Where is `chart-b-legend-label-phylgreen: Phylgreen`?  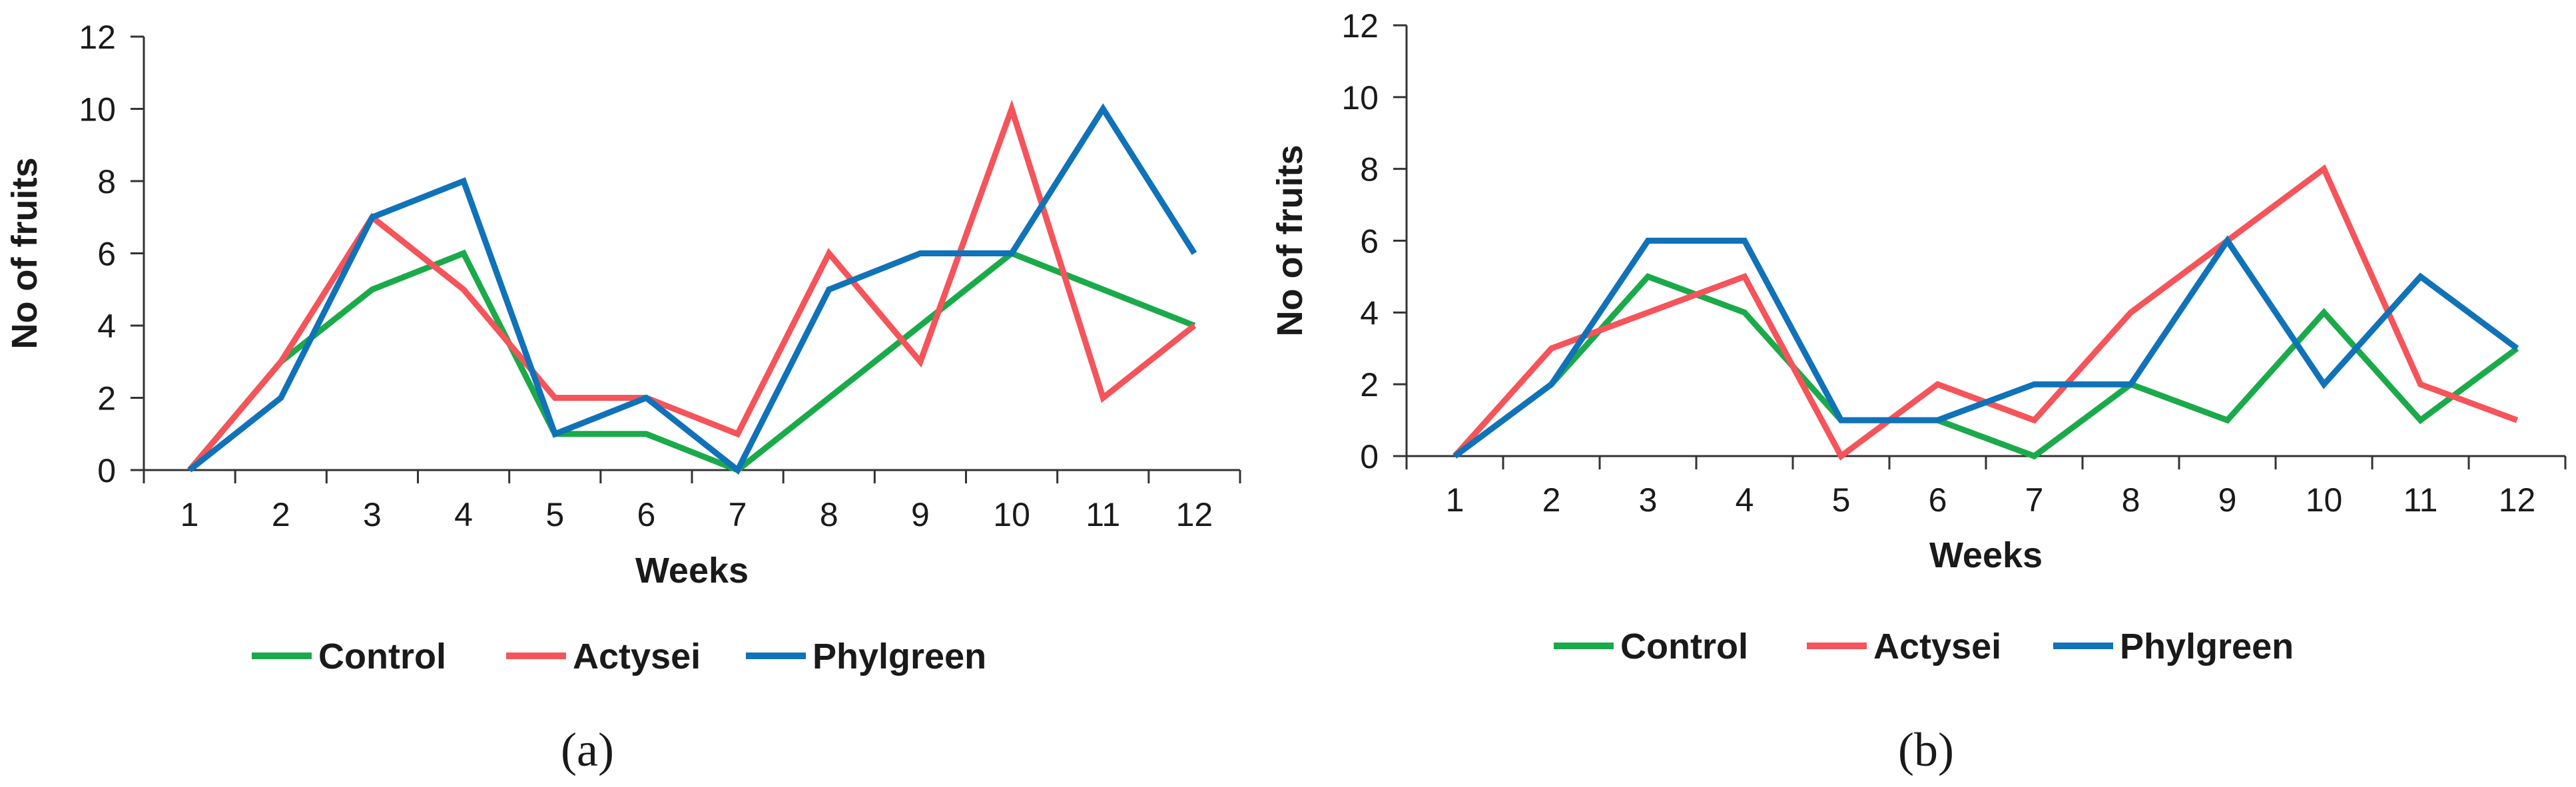 chart-b-legend-label-phylgreen: Phylgreen is located at coordinates (2207, 646).